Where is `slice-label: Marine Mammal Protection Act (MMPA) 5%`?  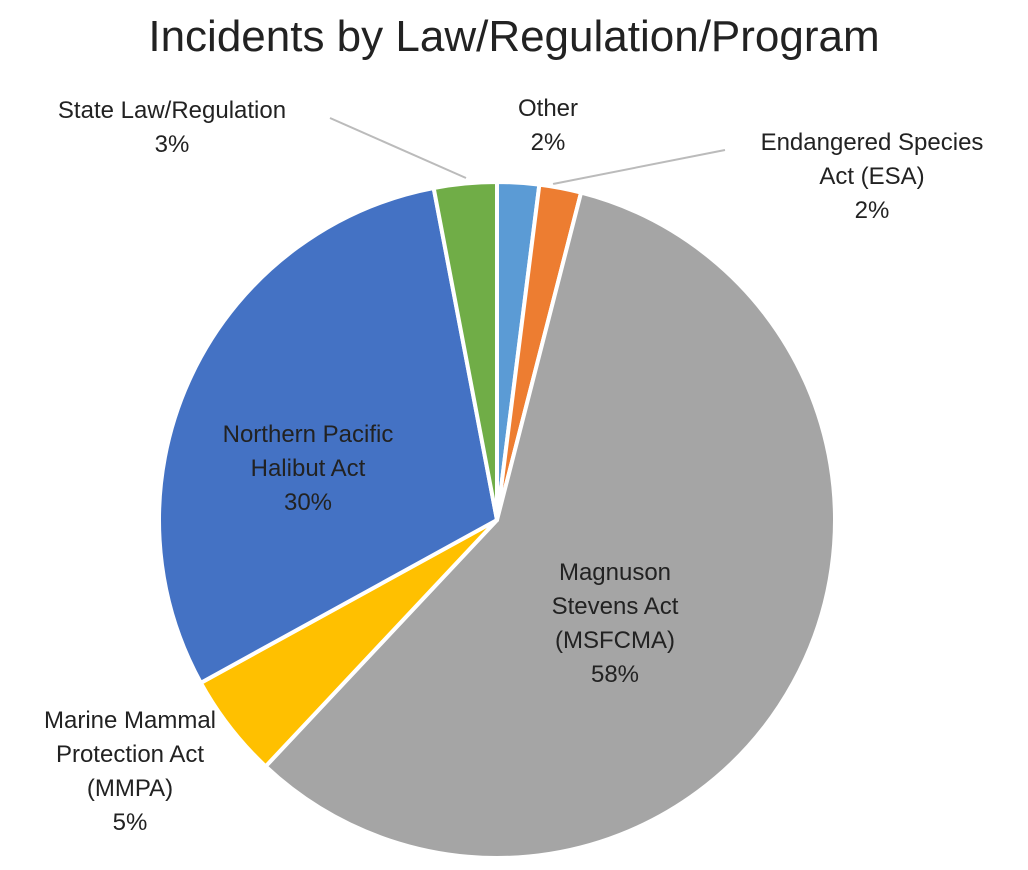
slice-label: Marine Mammal Protection Act (MMPA) 5% is located at coordinates (130, 772).